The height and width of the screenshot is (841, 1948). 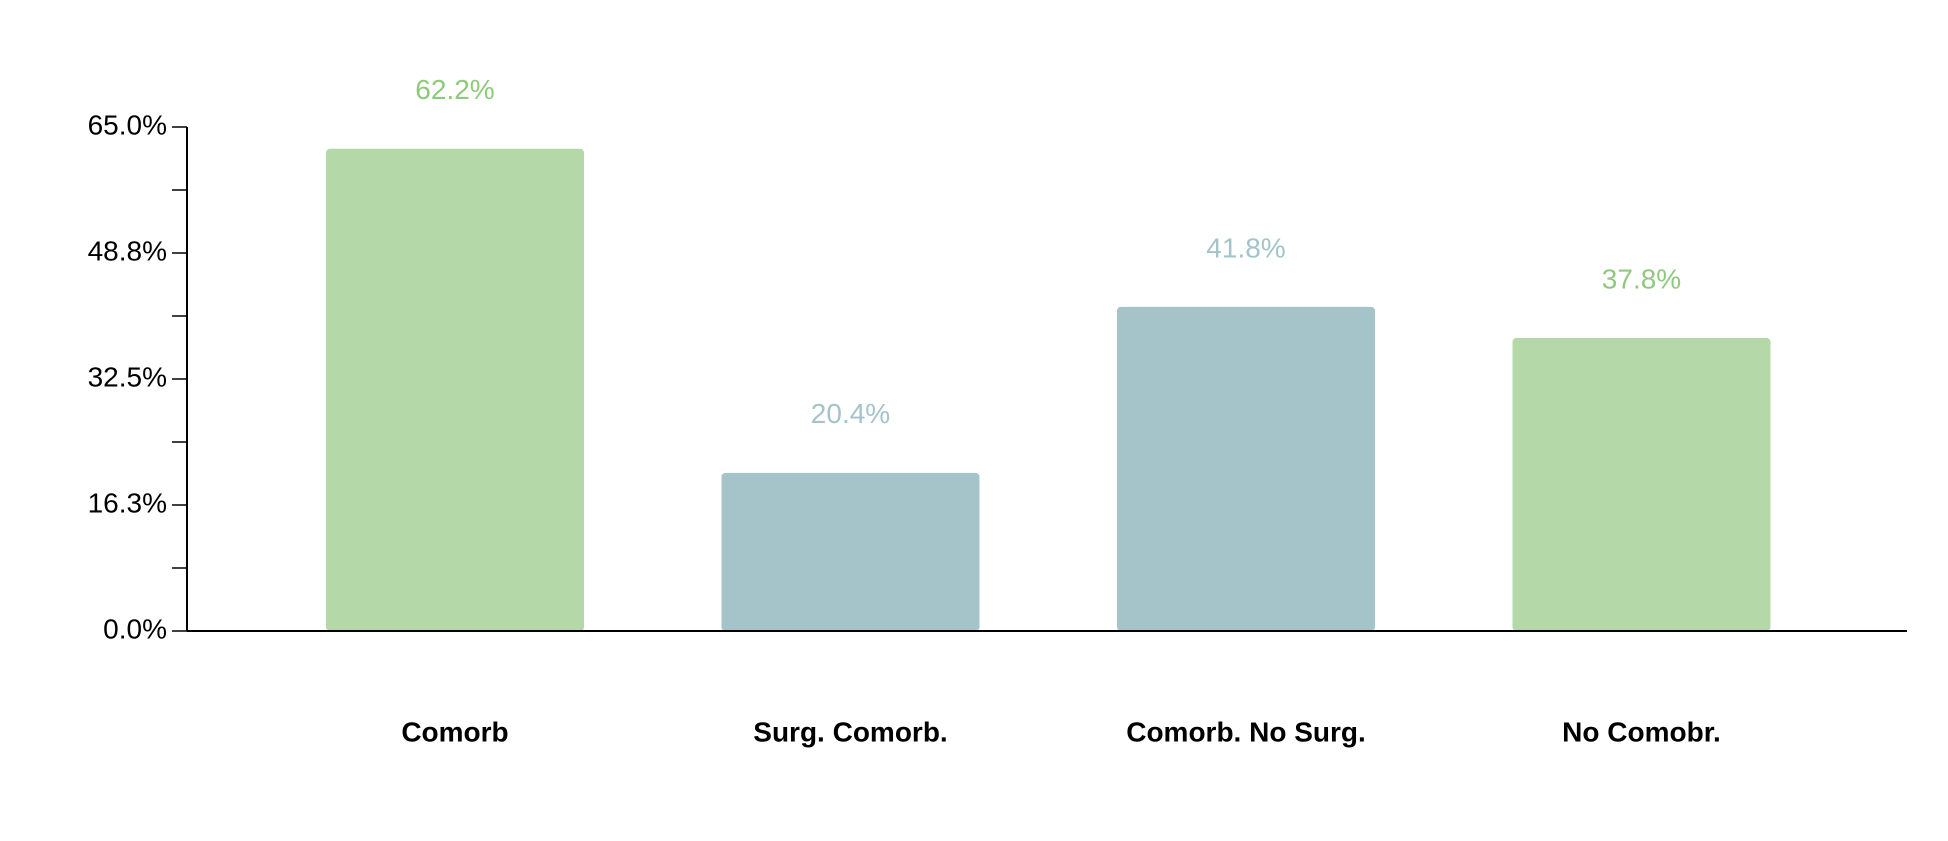 I want to click on value-label: 20.4%, so click(x=850, y=413).